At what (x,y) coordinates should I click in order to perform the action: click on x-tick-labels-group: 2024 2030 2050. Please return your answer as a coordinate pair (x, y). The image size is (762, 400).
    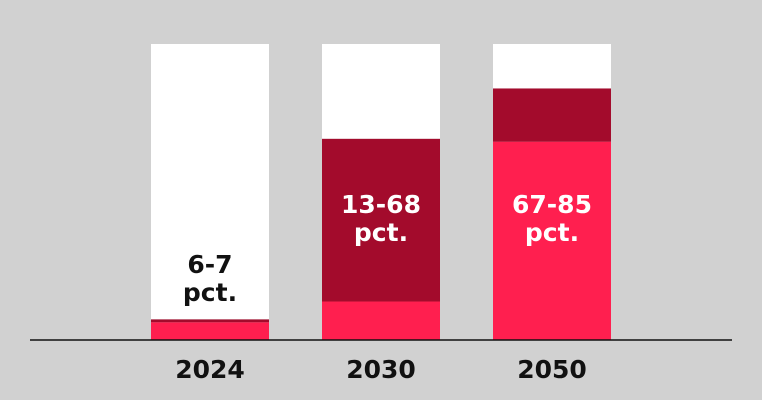
    Looking at the image, I should click on (381, 369).